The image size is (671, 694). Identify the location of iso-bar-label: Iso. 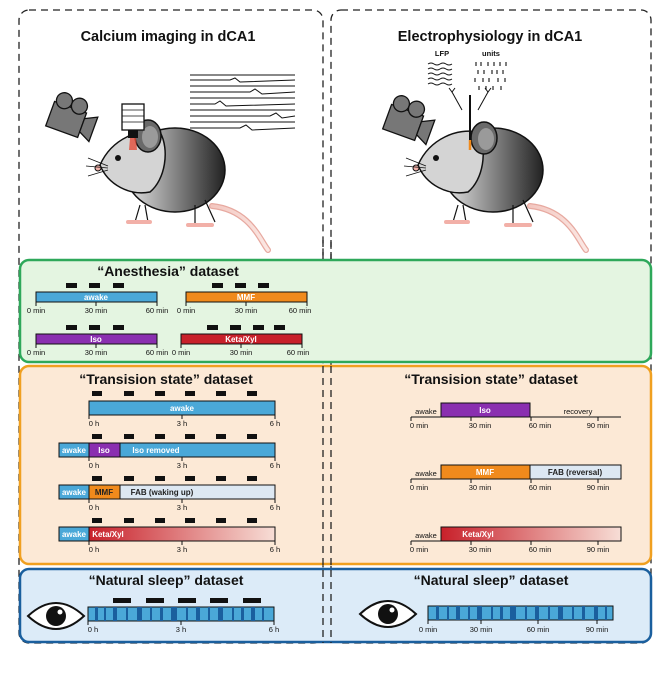
(96, 339).